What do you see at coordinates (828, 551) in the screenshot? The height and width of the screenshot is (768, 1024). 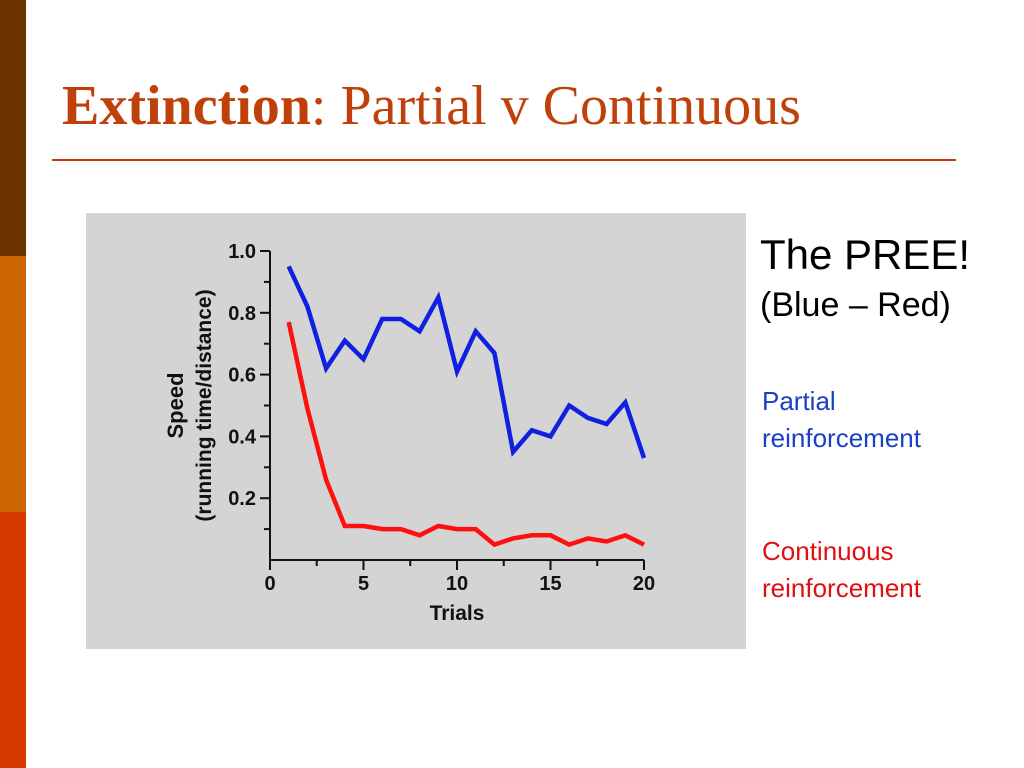 I see `legend-continuous-line1: Continuous` at bounding box center [828, 551].